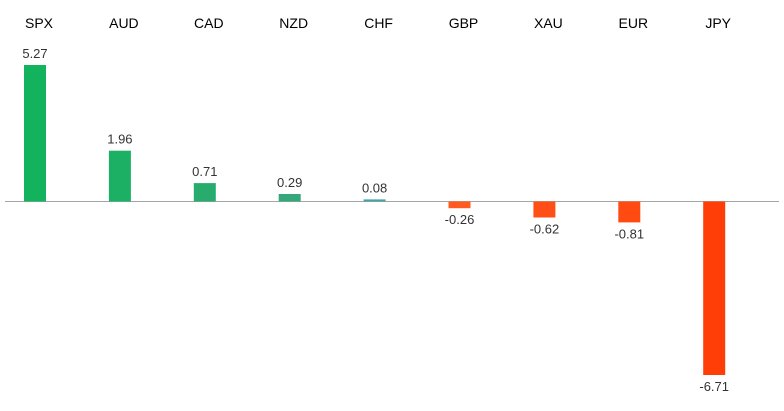  I want to click on bar-cad, so click(204, 192).